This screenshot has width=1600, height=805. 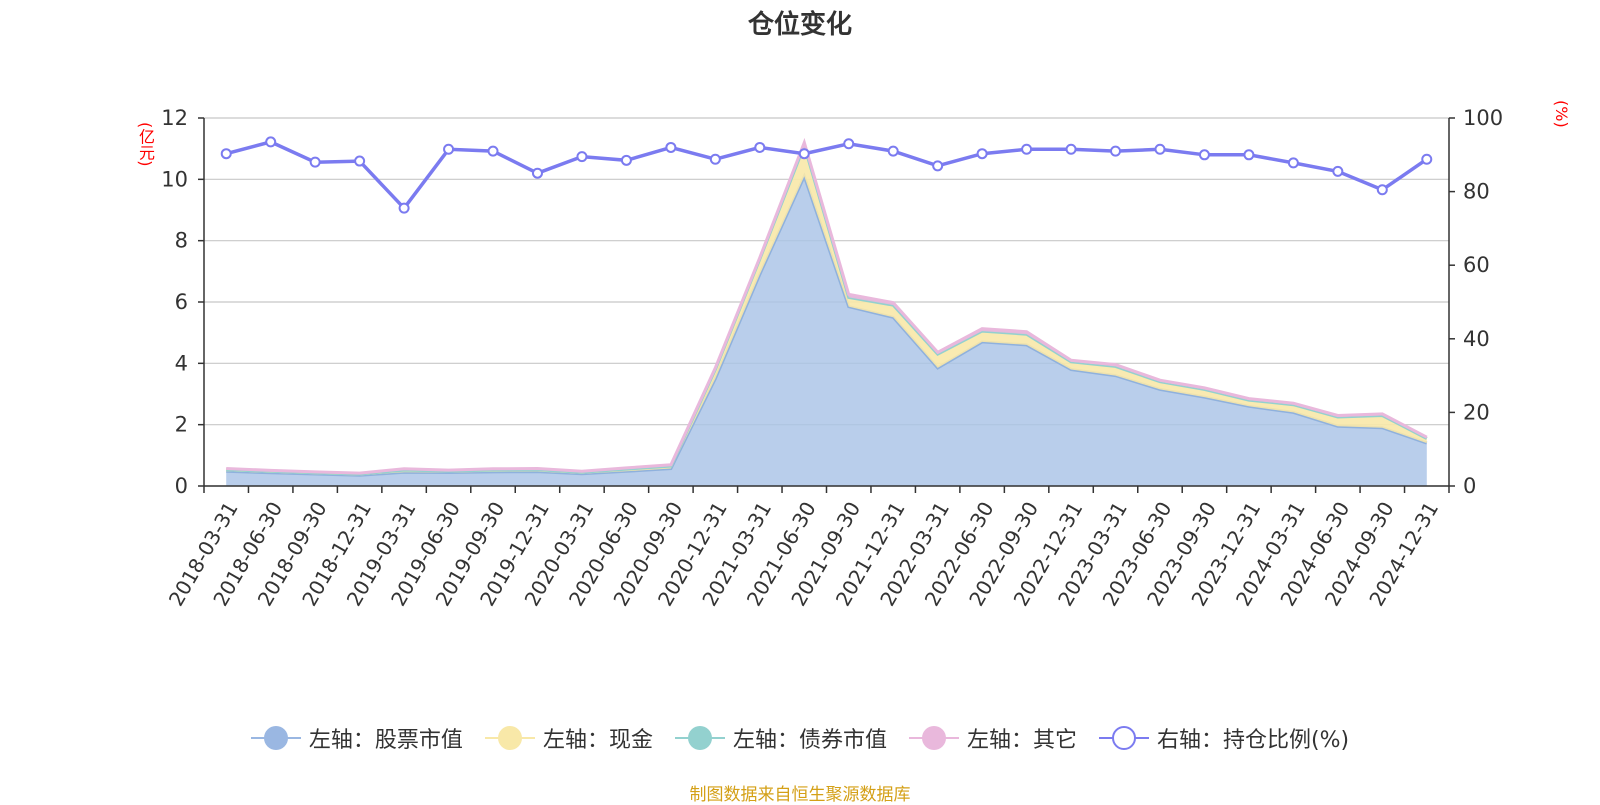 I want to click on right-tick-label: 60, so click(x=1476, y=265).